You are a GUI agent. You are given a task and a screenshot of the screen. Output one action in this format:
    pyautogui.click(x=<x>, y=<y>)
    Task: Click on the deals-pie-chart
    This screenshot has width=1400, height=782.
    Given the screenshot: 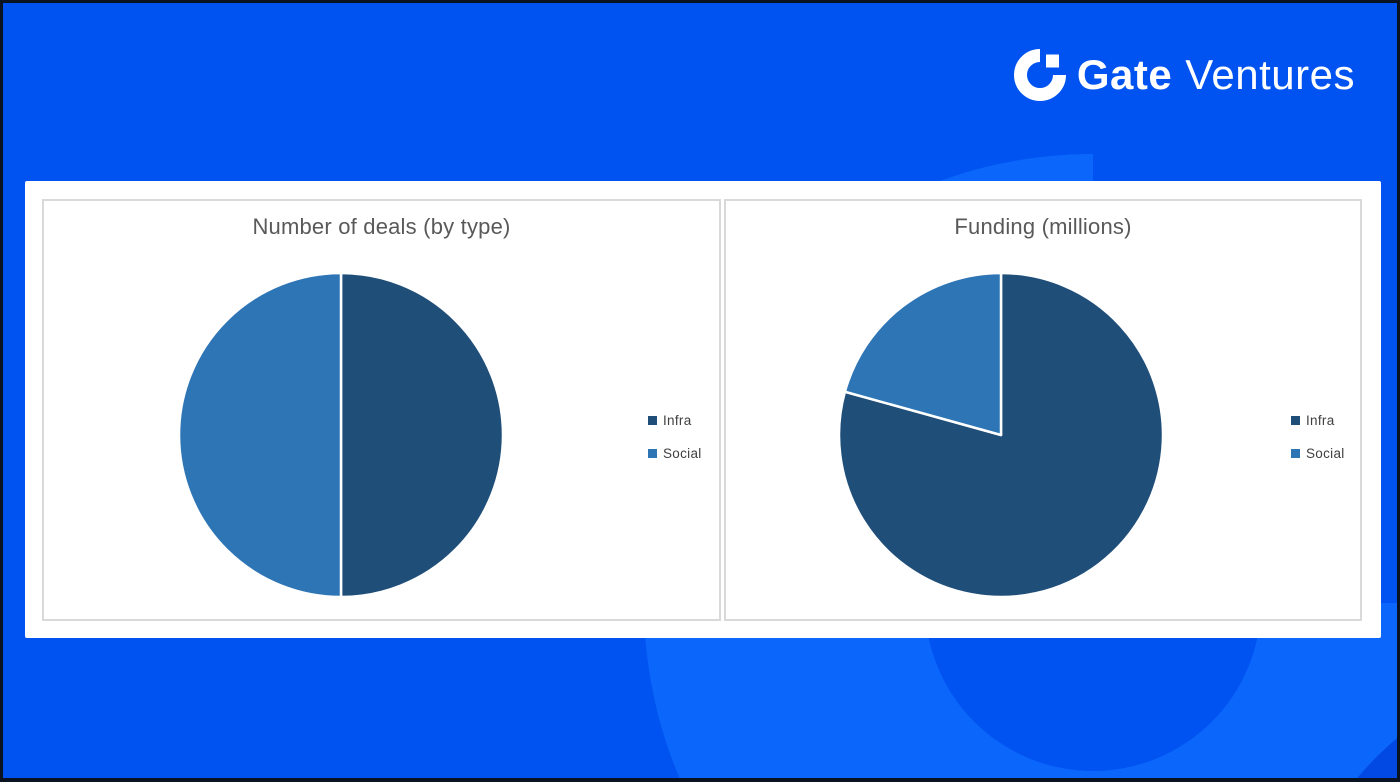 What is the action you would take?
    pyautogui.click(x=341, y=435)
    